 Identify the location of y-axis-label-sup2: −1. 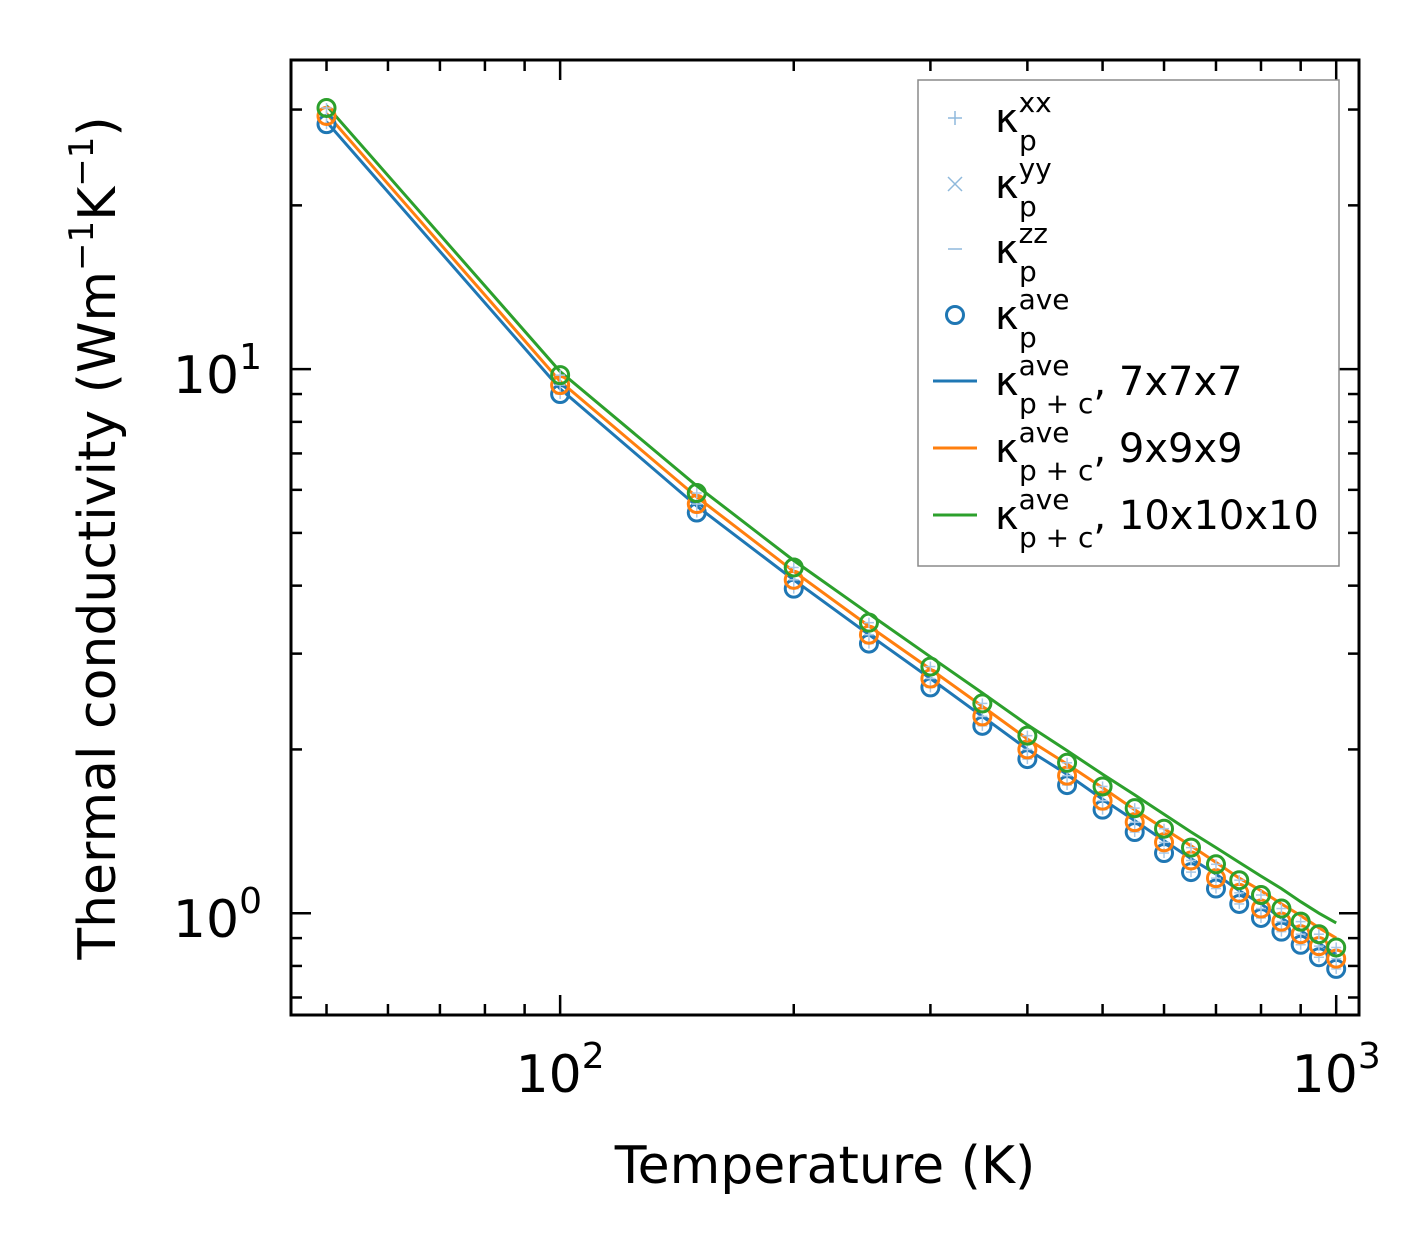
(82, 162).